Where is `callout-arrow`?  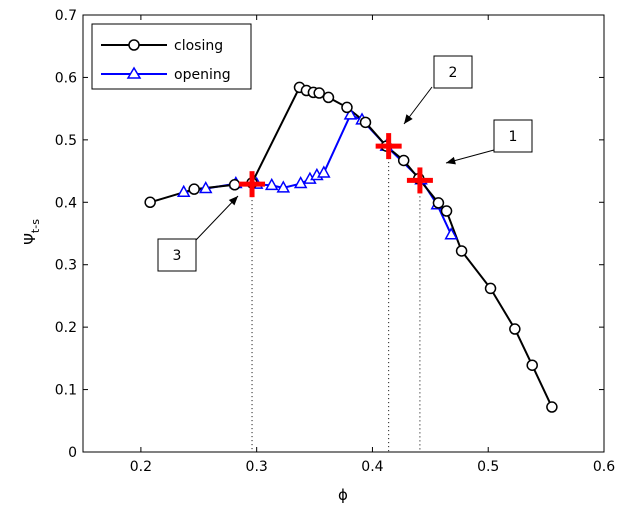 callout-arrow is located at coordinates (217, 218).